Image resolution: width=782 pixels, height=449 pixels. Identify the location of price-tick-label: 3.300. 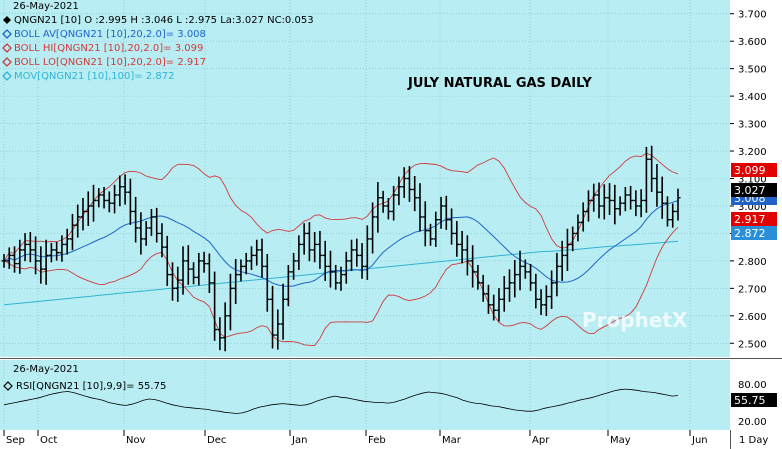
(752, 125).